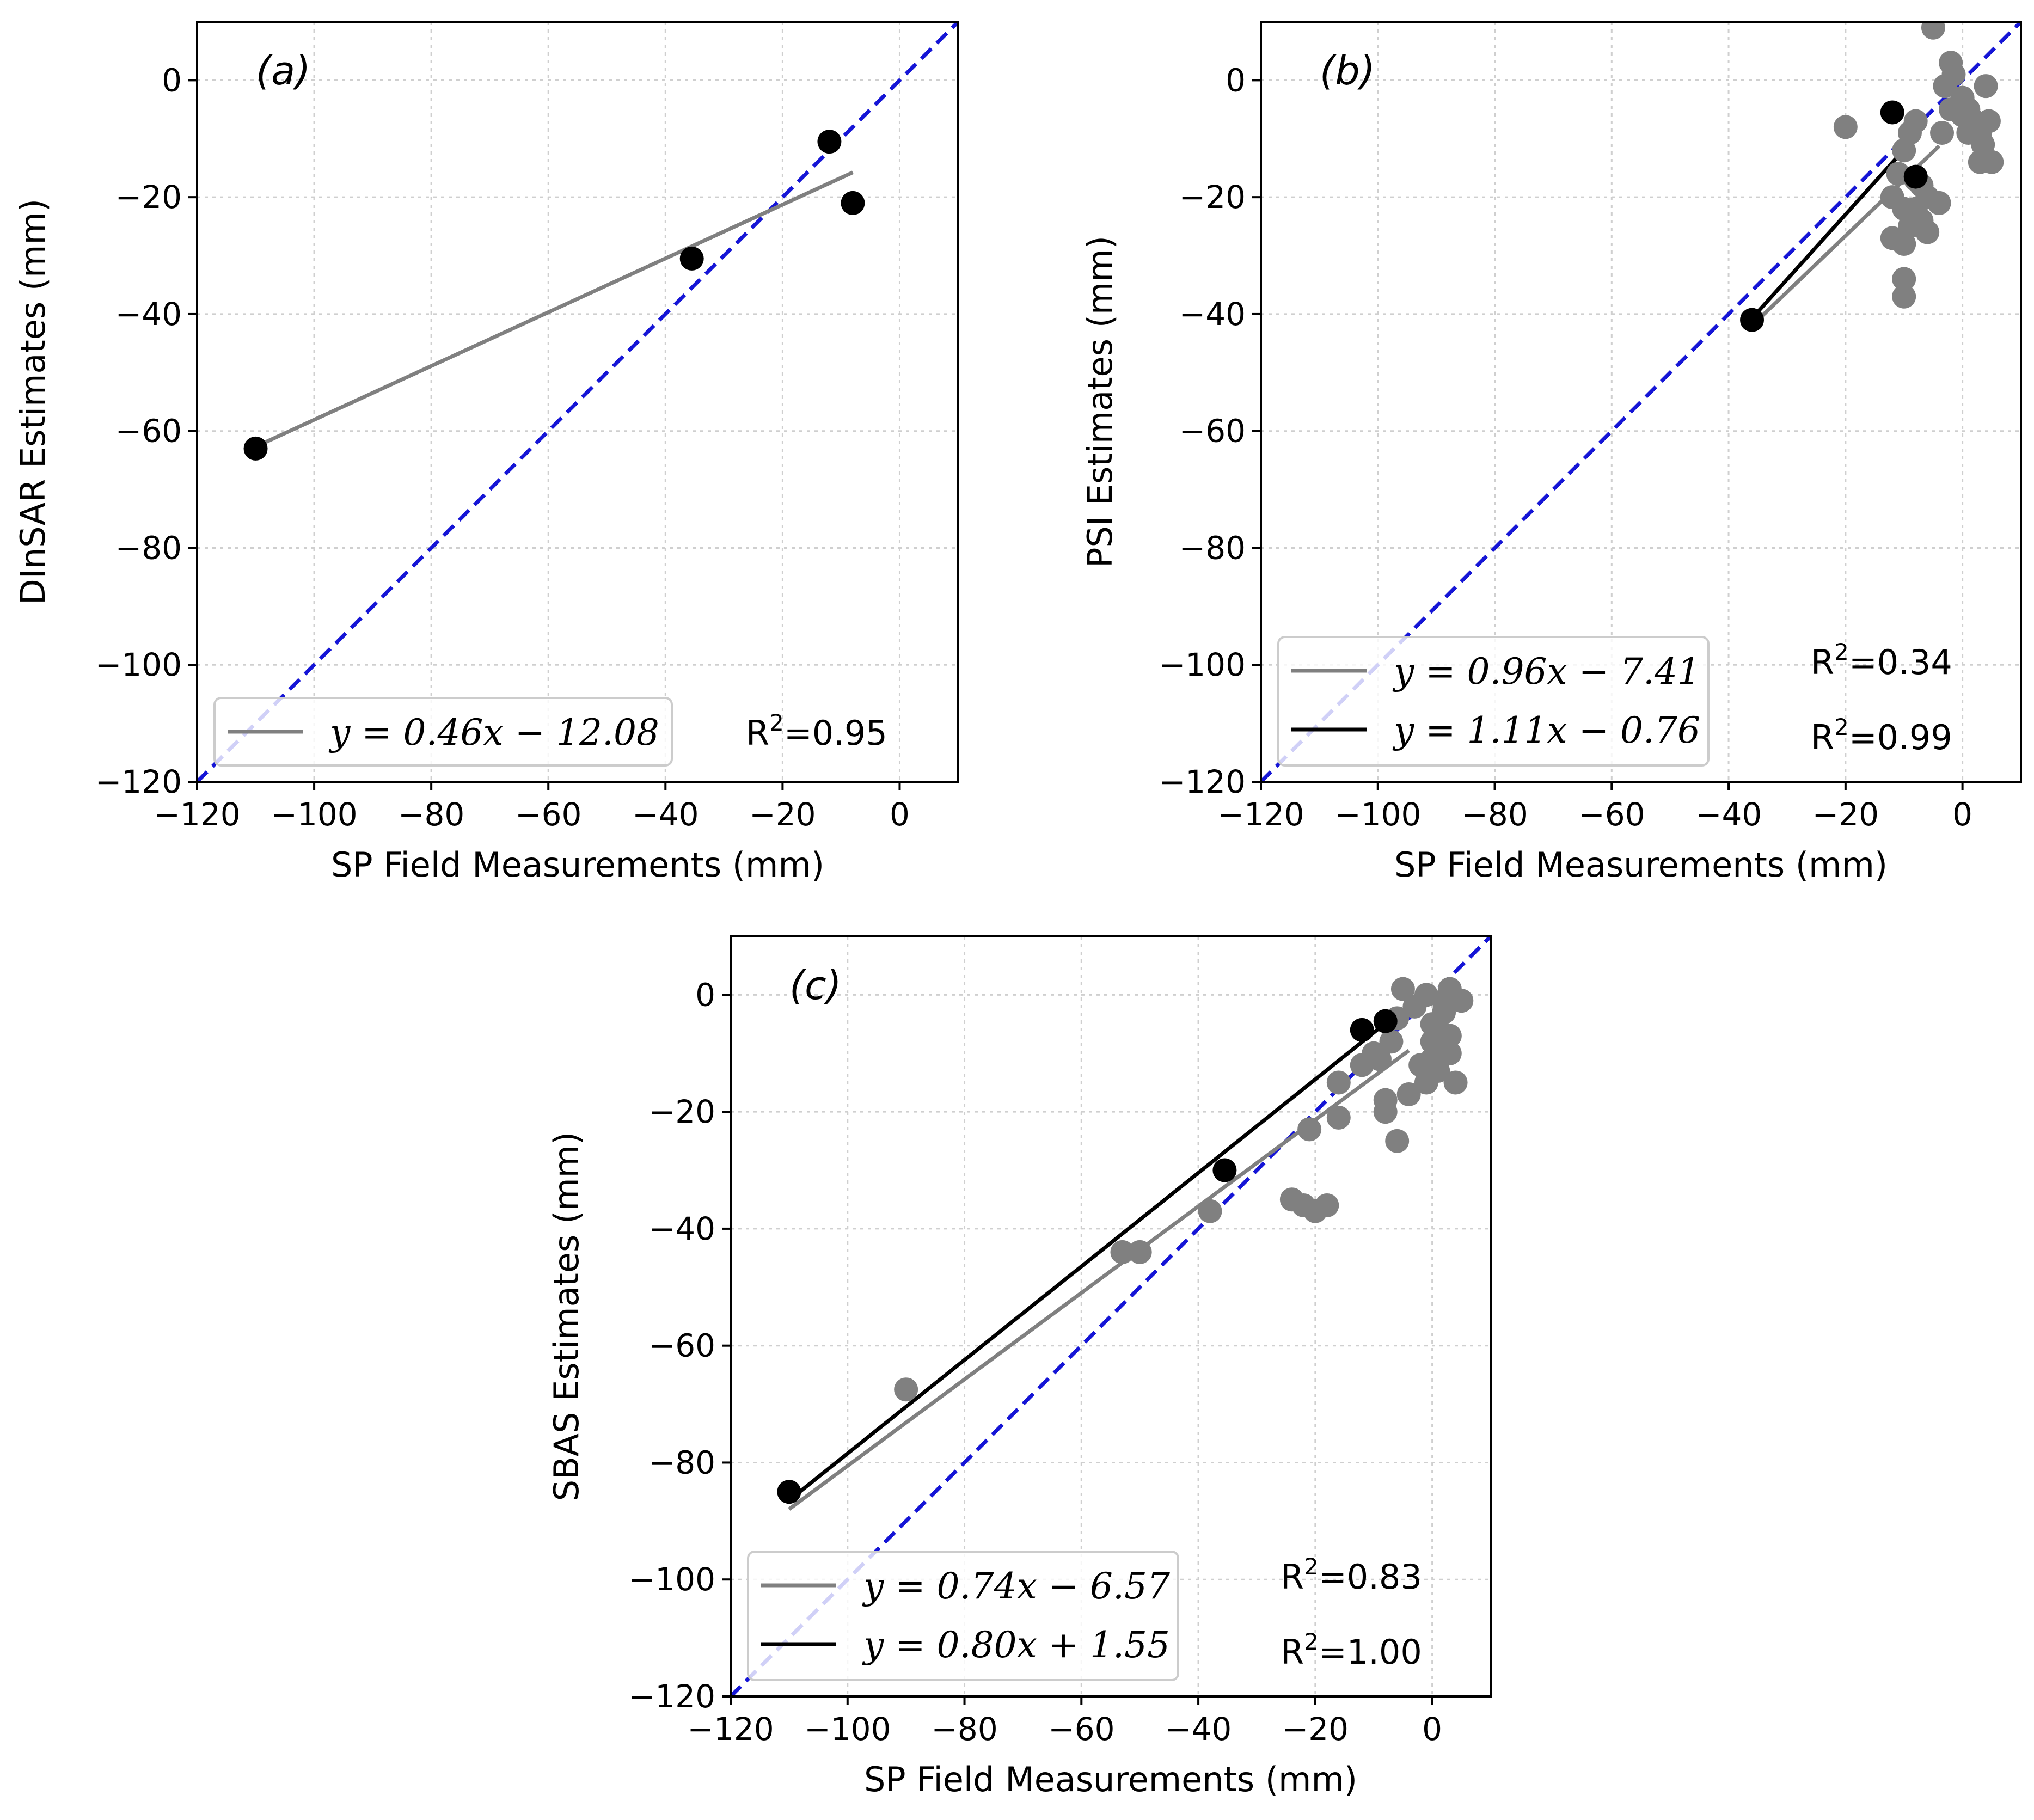 This screenshot has height=1820, width=2034. I want to click on panel-c-xtick-label-3: −60, so click(1081, 1729).